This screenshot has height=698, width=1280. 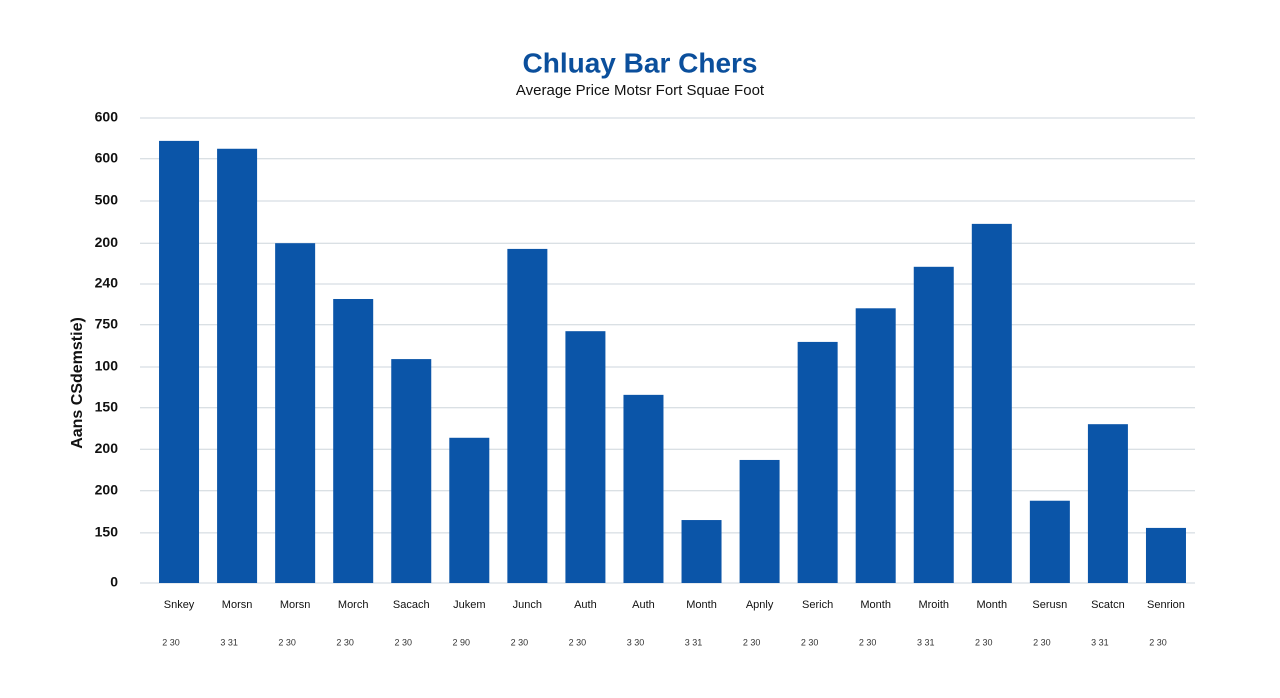 What do you see at coordinates (817, 605) in the screenshot?
I see `x-tick-label: Serich` at bounding box center [817, 605].